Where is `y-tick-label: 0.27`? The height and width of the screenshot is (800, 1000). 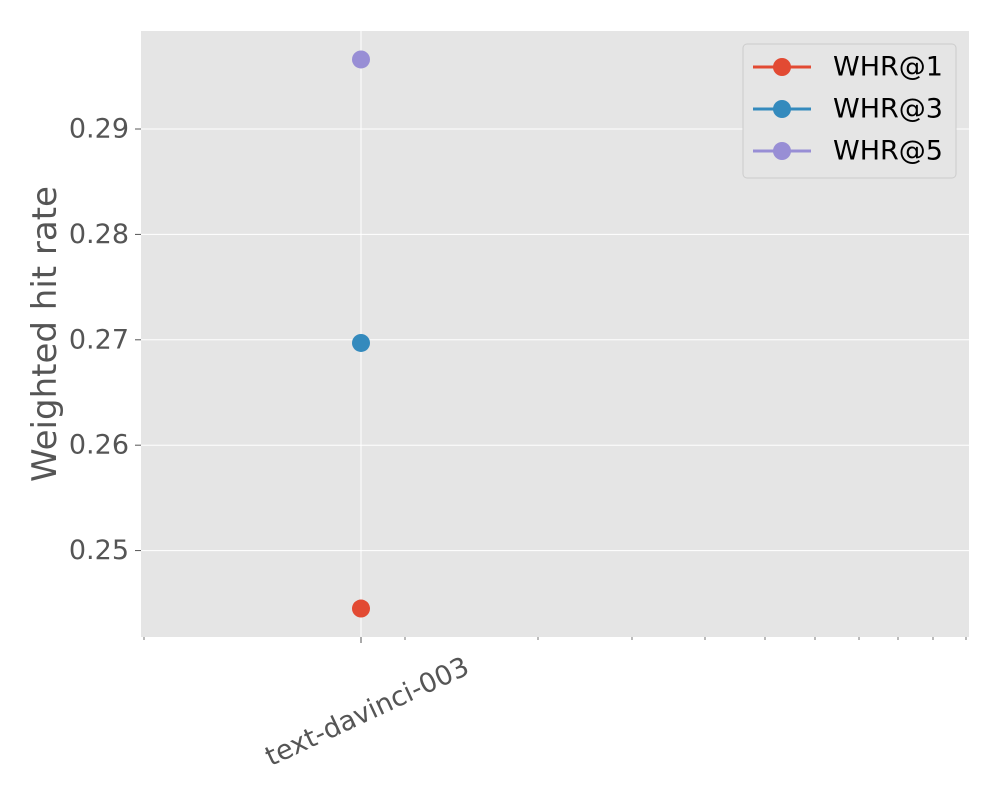
y-tick-label: 0.27 is located at coordinates (99, 339).